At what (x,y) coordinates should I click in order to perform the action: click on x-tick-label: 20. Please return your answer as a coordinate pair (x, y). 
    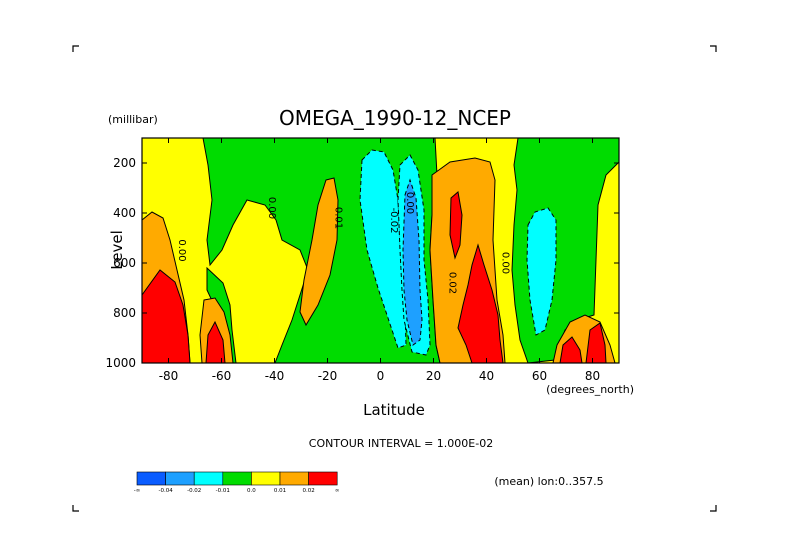
    Looking at the image, I should click on (433, 376).